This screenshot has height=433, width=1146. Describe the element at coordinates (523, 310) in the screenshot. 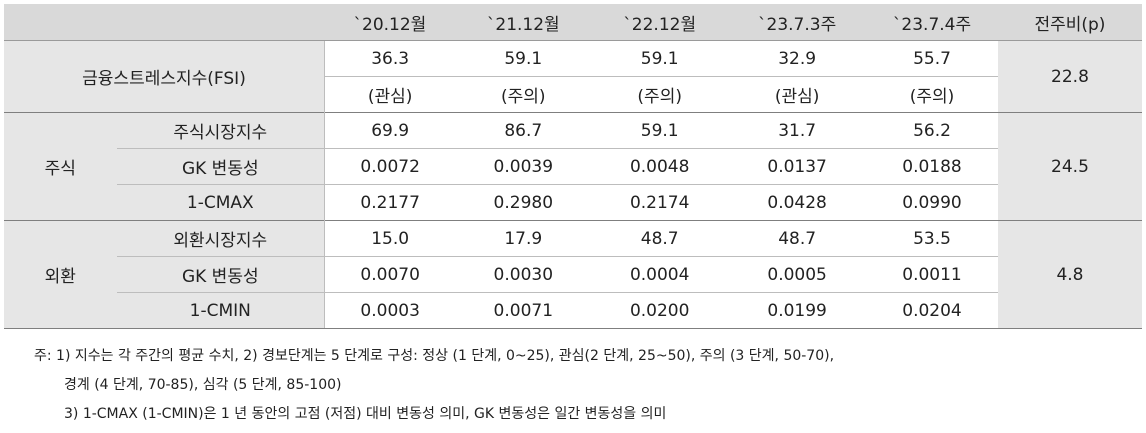

I see `fx-value: 0.0071` at that location.